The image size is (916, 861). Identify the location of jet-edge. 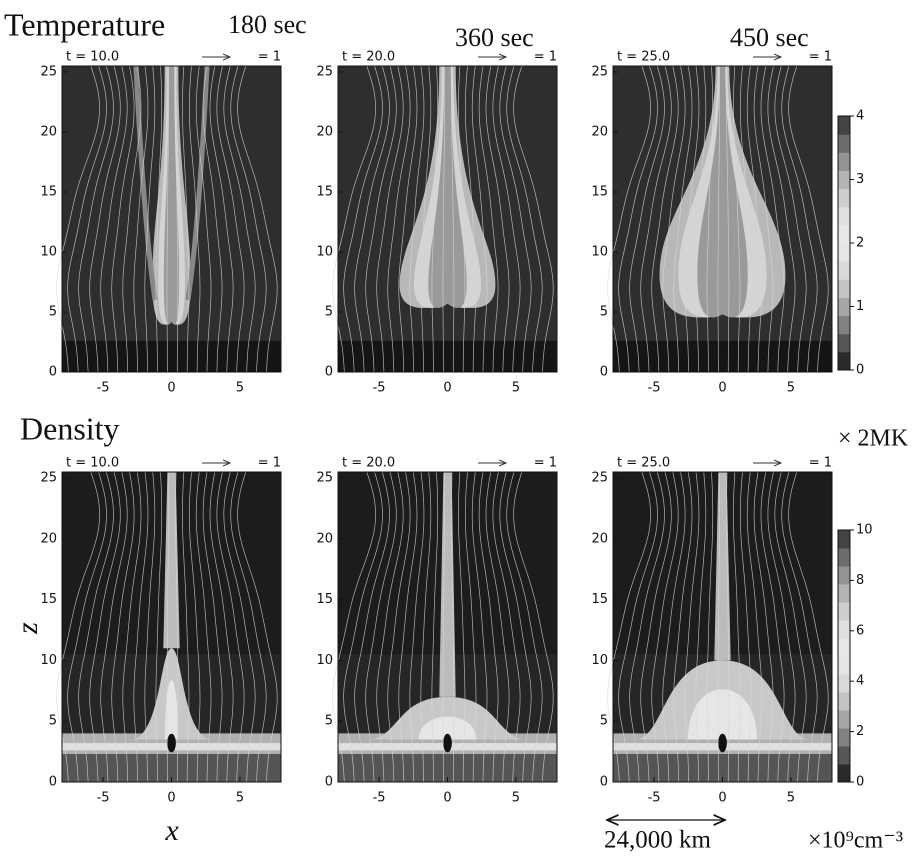
(145, 183).